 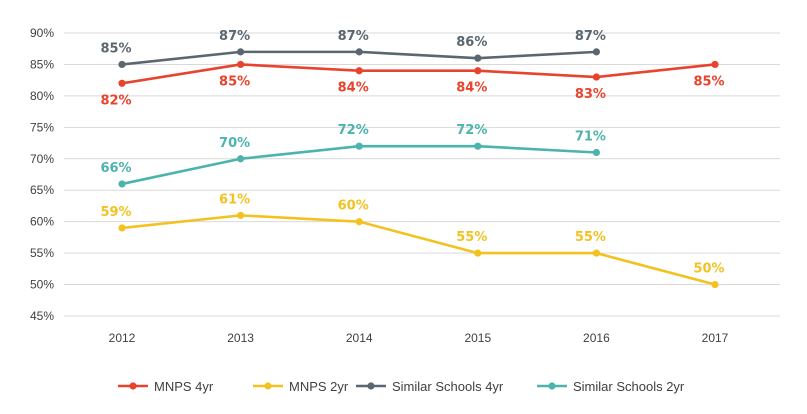 I want to click on x-tick-label: 2015, so click(x=477, y=338).